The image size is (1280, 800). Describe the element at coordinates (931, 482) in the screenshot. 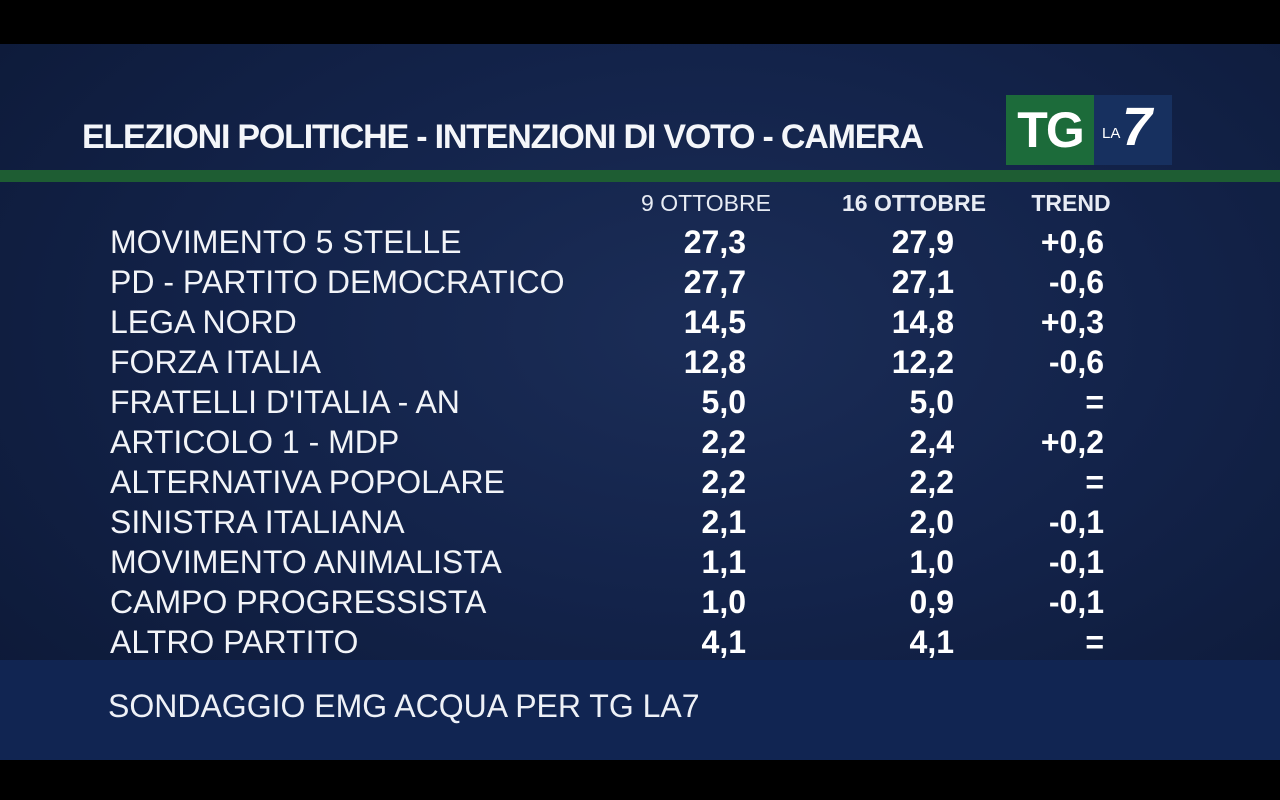

I see `value-oct16: 2,2` at that location.